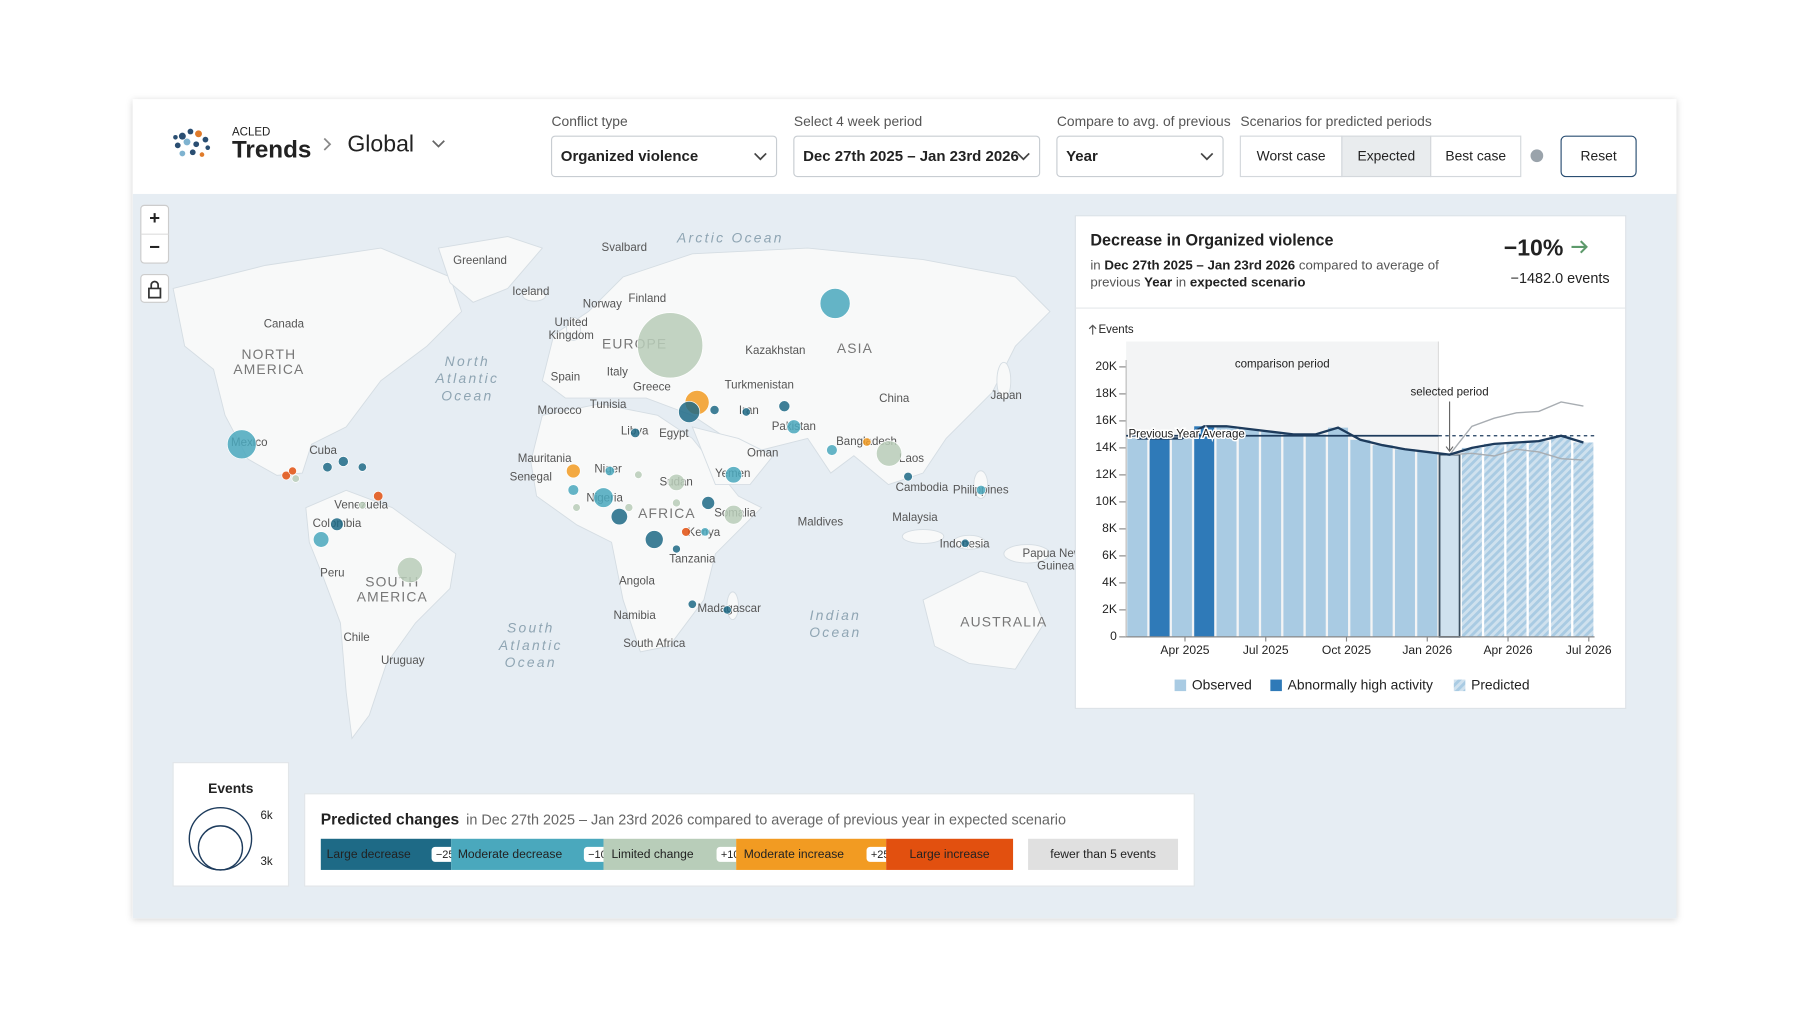 The height and width of the screenshot is (1013, 1800). I want to click on map-label: Cambodia, so click(922, 488).